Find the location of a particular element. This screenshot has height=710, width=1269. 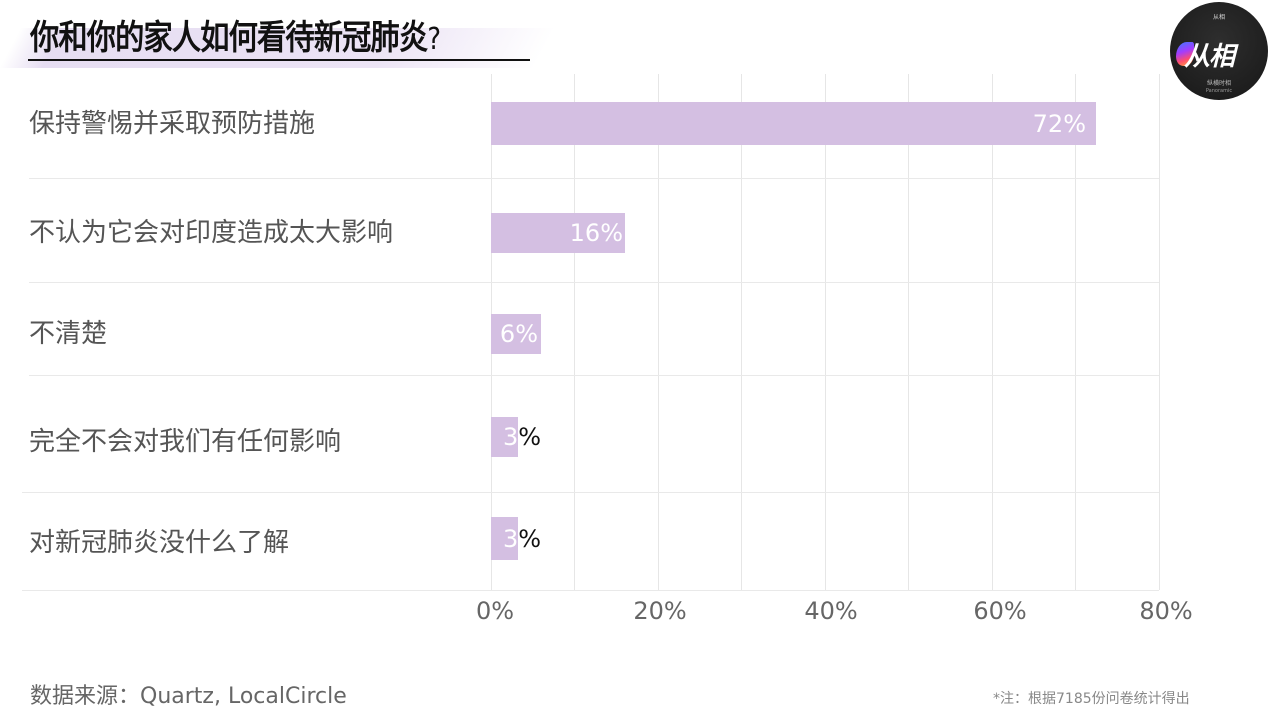

x-tick-label: 80% is located at coordinates (1166, 611).